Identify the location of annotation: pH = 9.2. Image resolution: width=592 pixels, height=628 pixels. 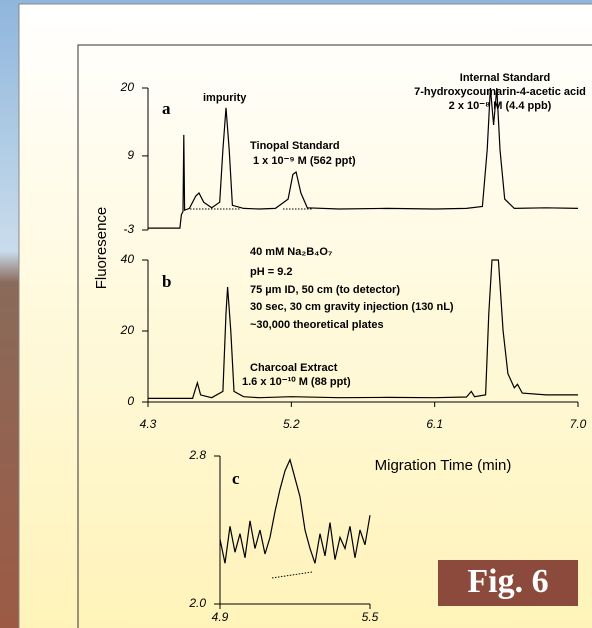
(271, 272).